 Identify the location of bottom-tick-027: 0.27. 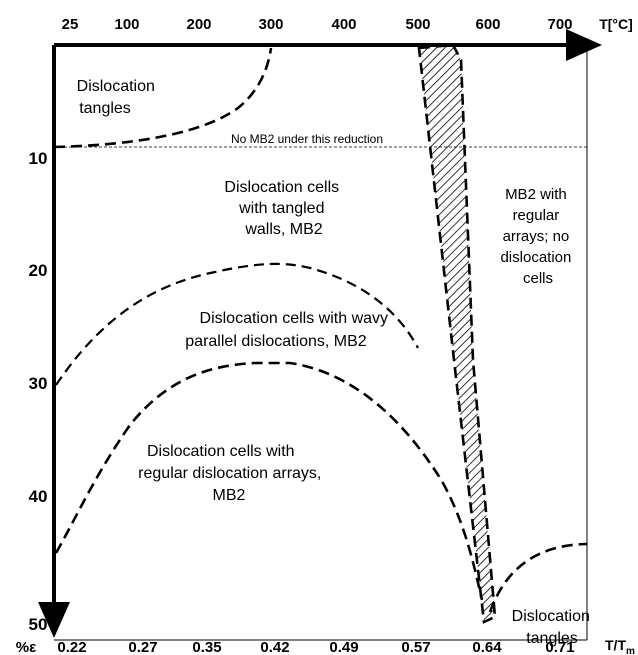
(142, 647).